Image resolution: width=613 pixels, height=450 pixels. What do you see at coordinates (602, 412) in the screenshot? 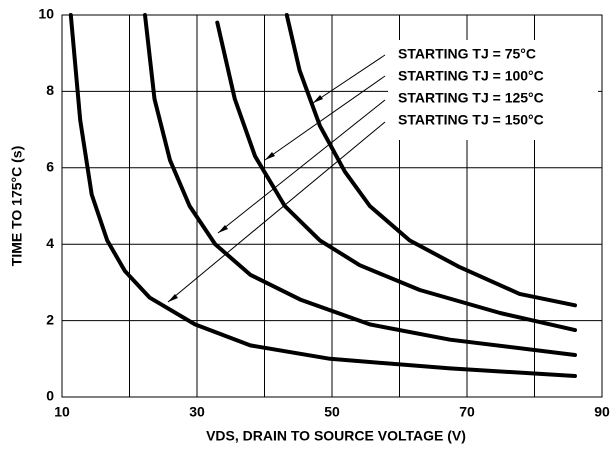
I see `x-tick-label: 90` at bounding box center [602, 412].